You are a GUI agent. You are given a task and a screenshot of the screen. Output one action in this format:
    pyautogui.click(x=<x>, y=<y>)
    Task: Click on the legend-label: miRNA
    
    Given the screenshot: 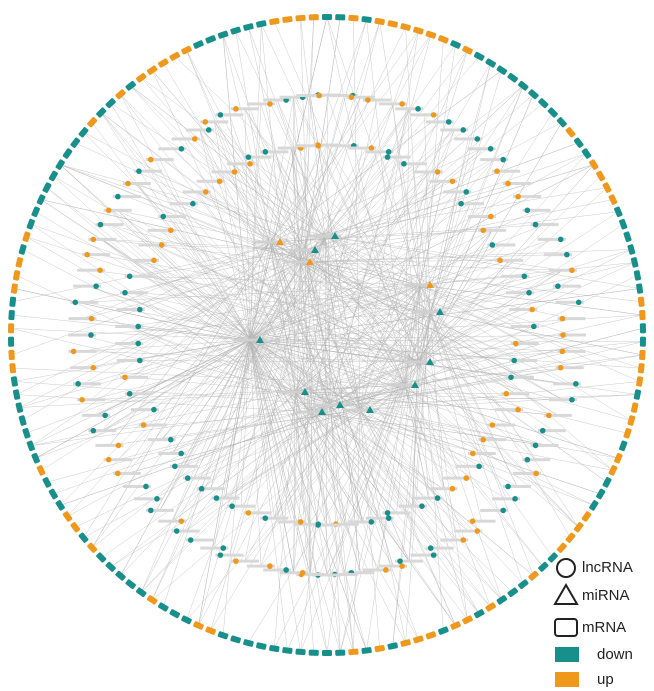 What is the action you would take?
    pyautogui.click(x=606, y=595)
    